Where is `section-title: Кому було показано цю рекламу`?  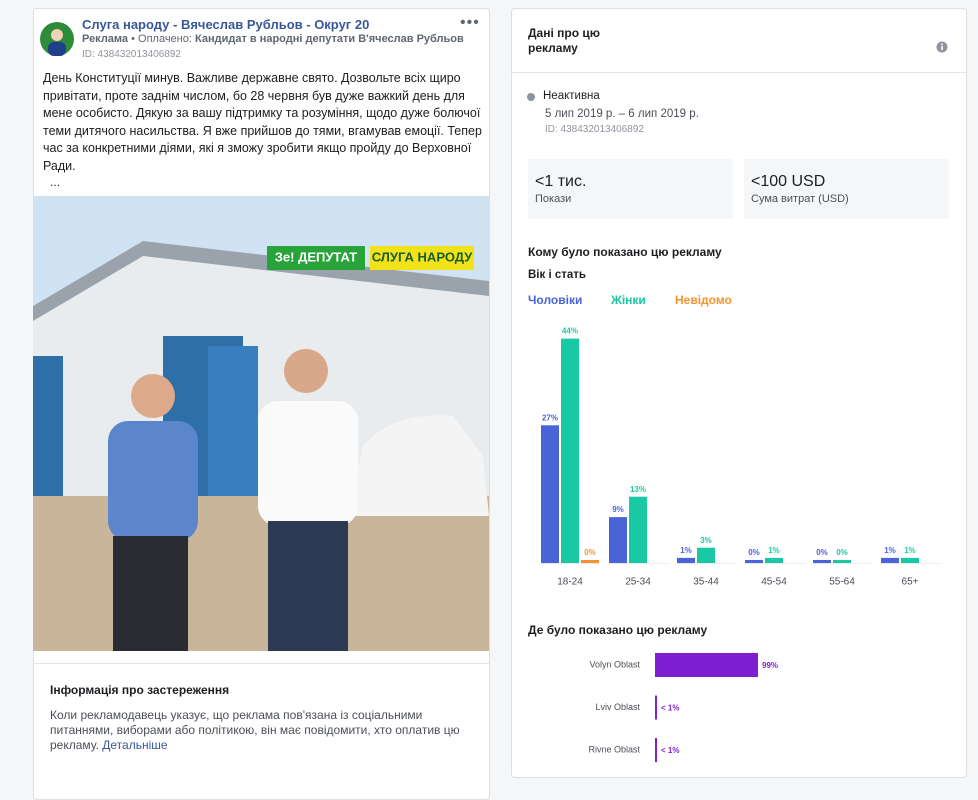
section-title: Кому було показано цю рекламу is located at coordinates (625, 252).